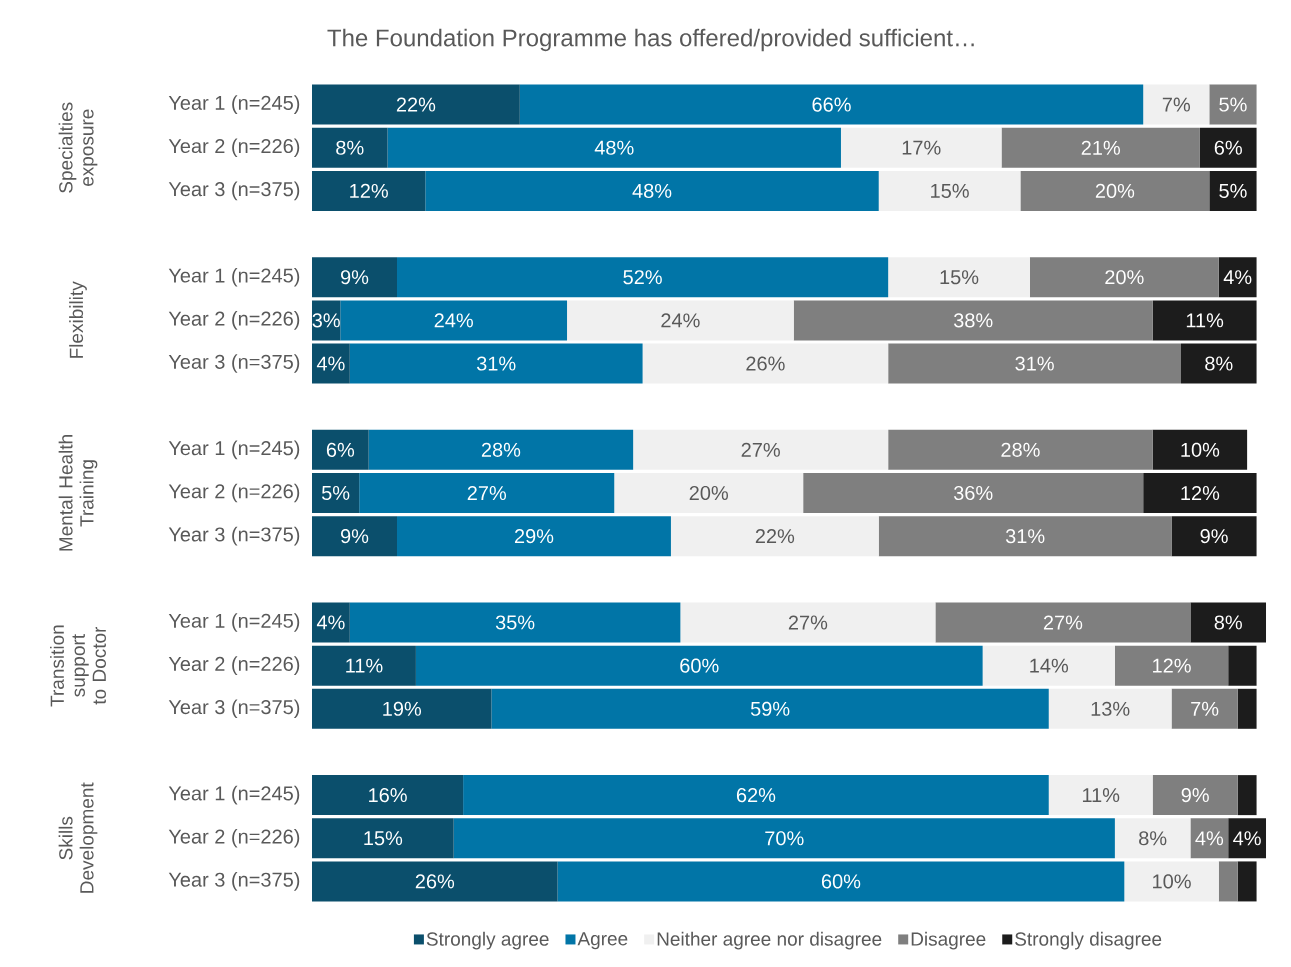 This screenshot has width=1291, height=967. What do you see at coordinates (973, 320) in the screenshot?
I see `data-label: 38%` at bounding box center [973, 320].